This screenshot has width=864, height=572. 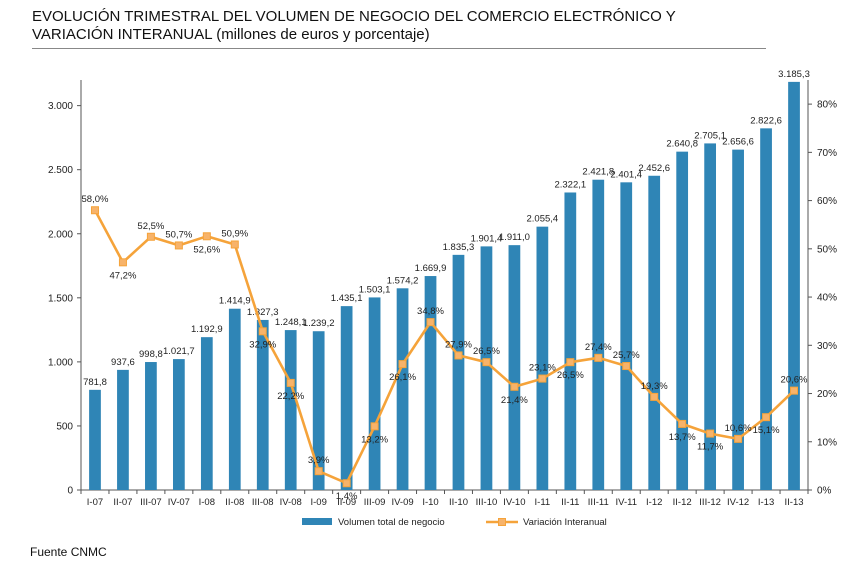 What do you see at coordinates (347, 298) in the screenshot?
I see `bar-value-label: 1.435,1` at bounding box center [347, 298].